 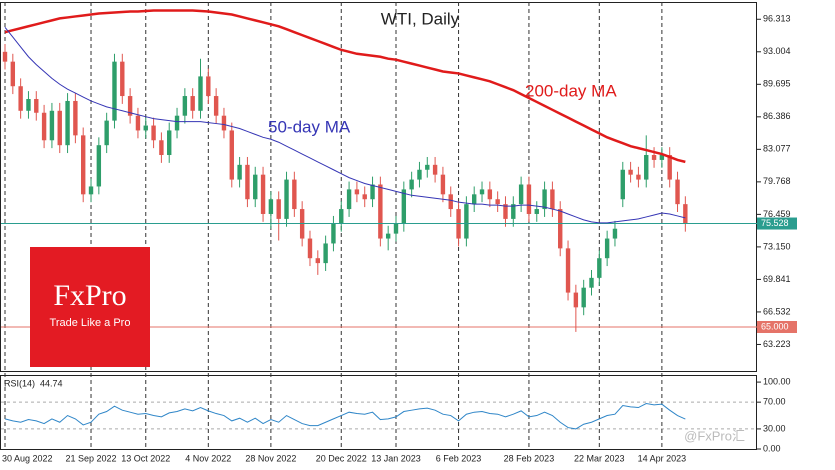 I want to click on rsi-line, so click(x=345, y=416).